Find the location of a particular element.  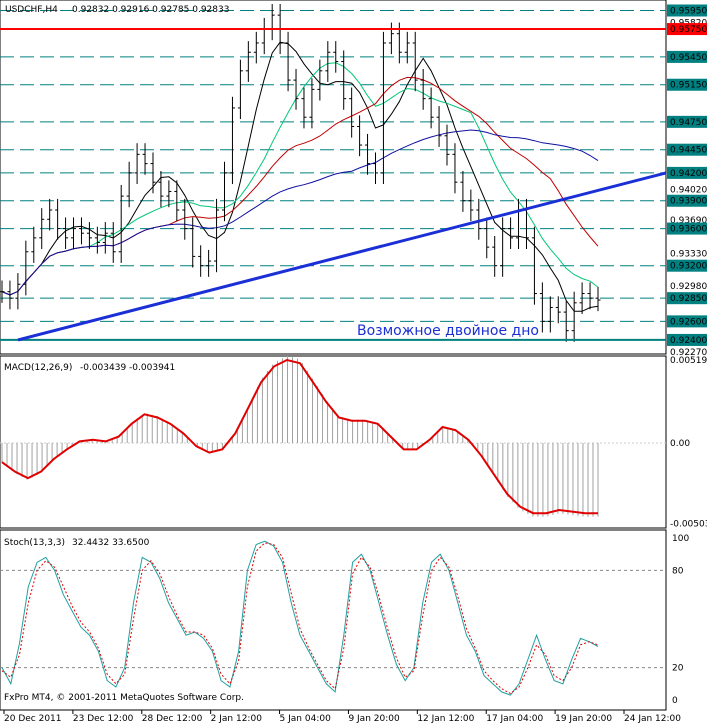

stoch-values: 32.4432 33.6500 is located at coordinates (111, 543).